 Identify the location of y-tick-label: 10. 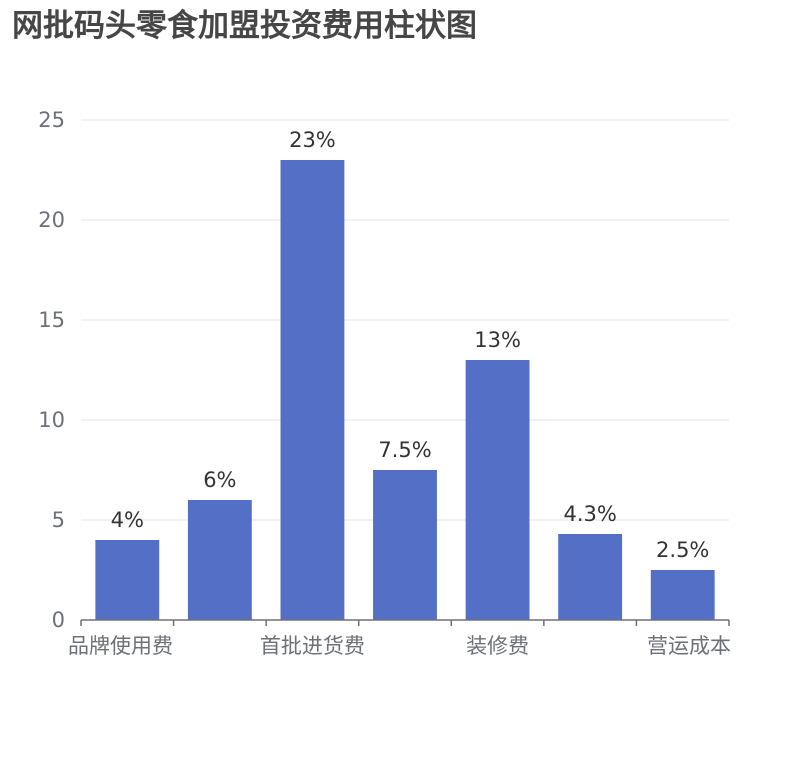
(51, 420).